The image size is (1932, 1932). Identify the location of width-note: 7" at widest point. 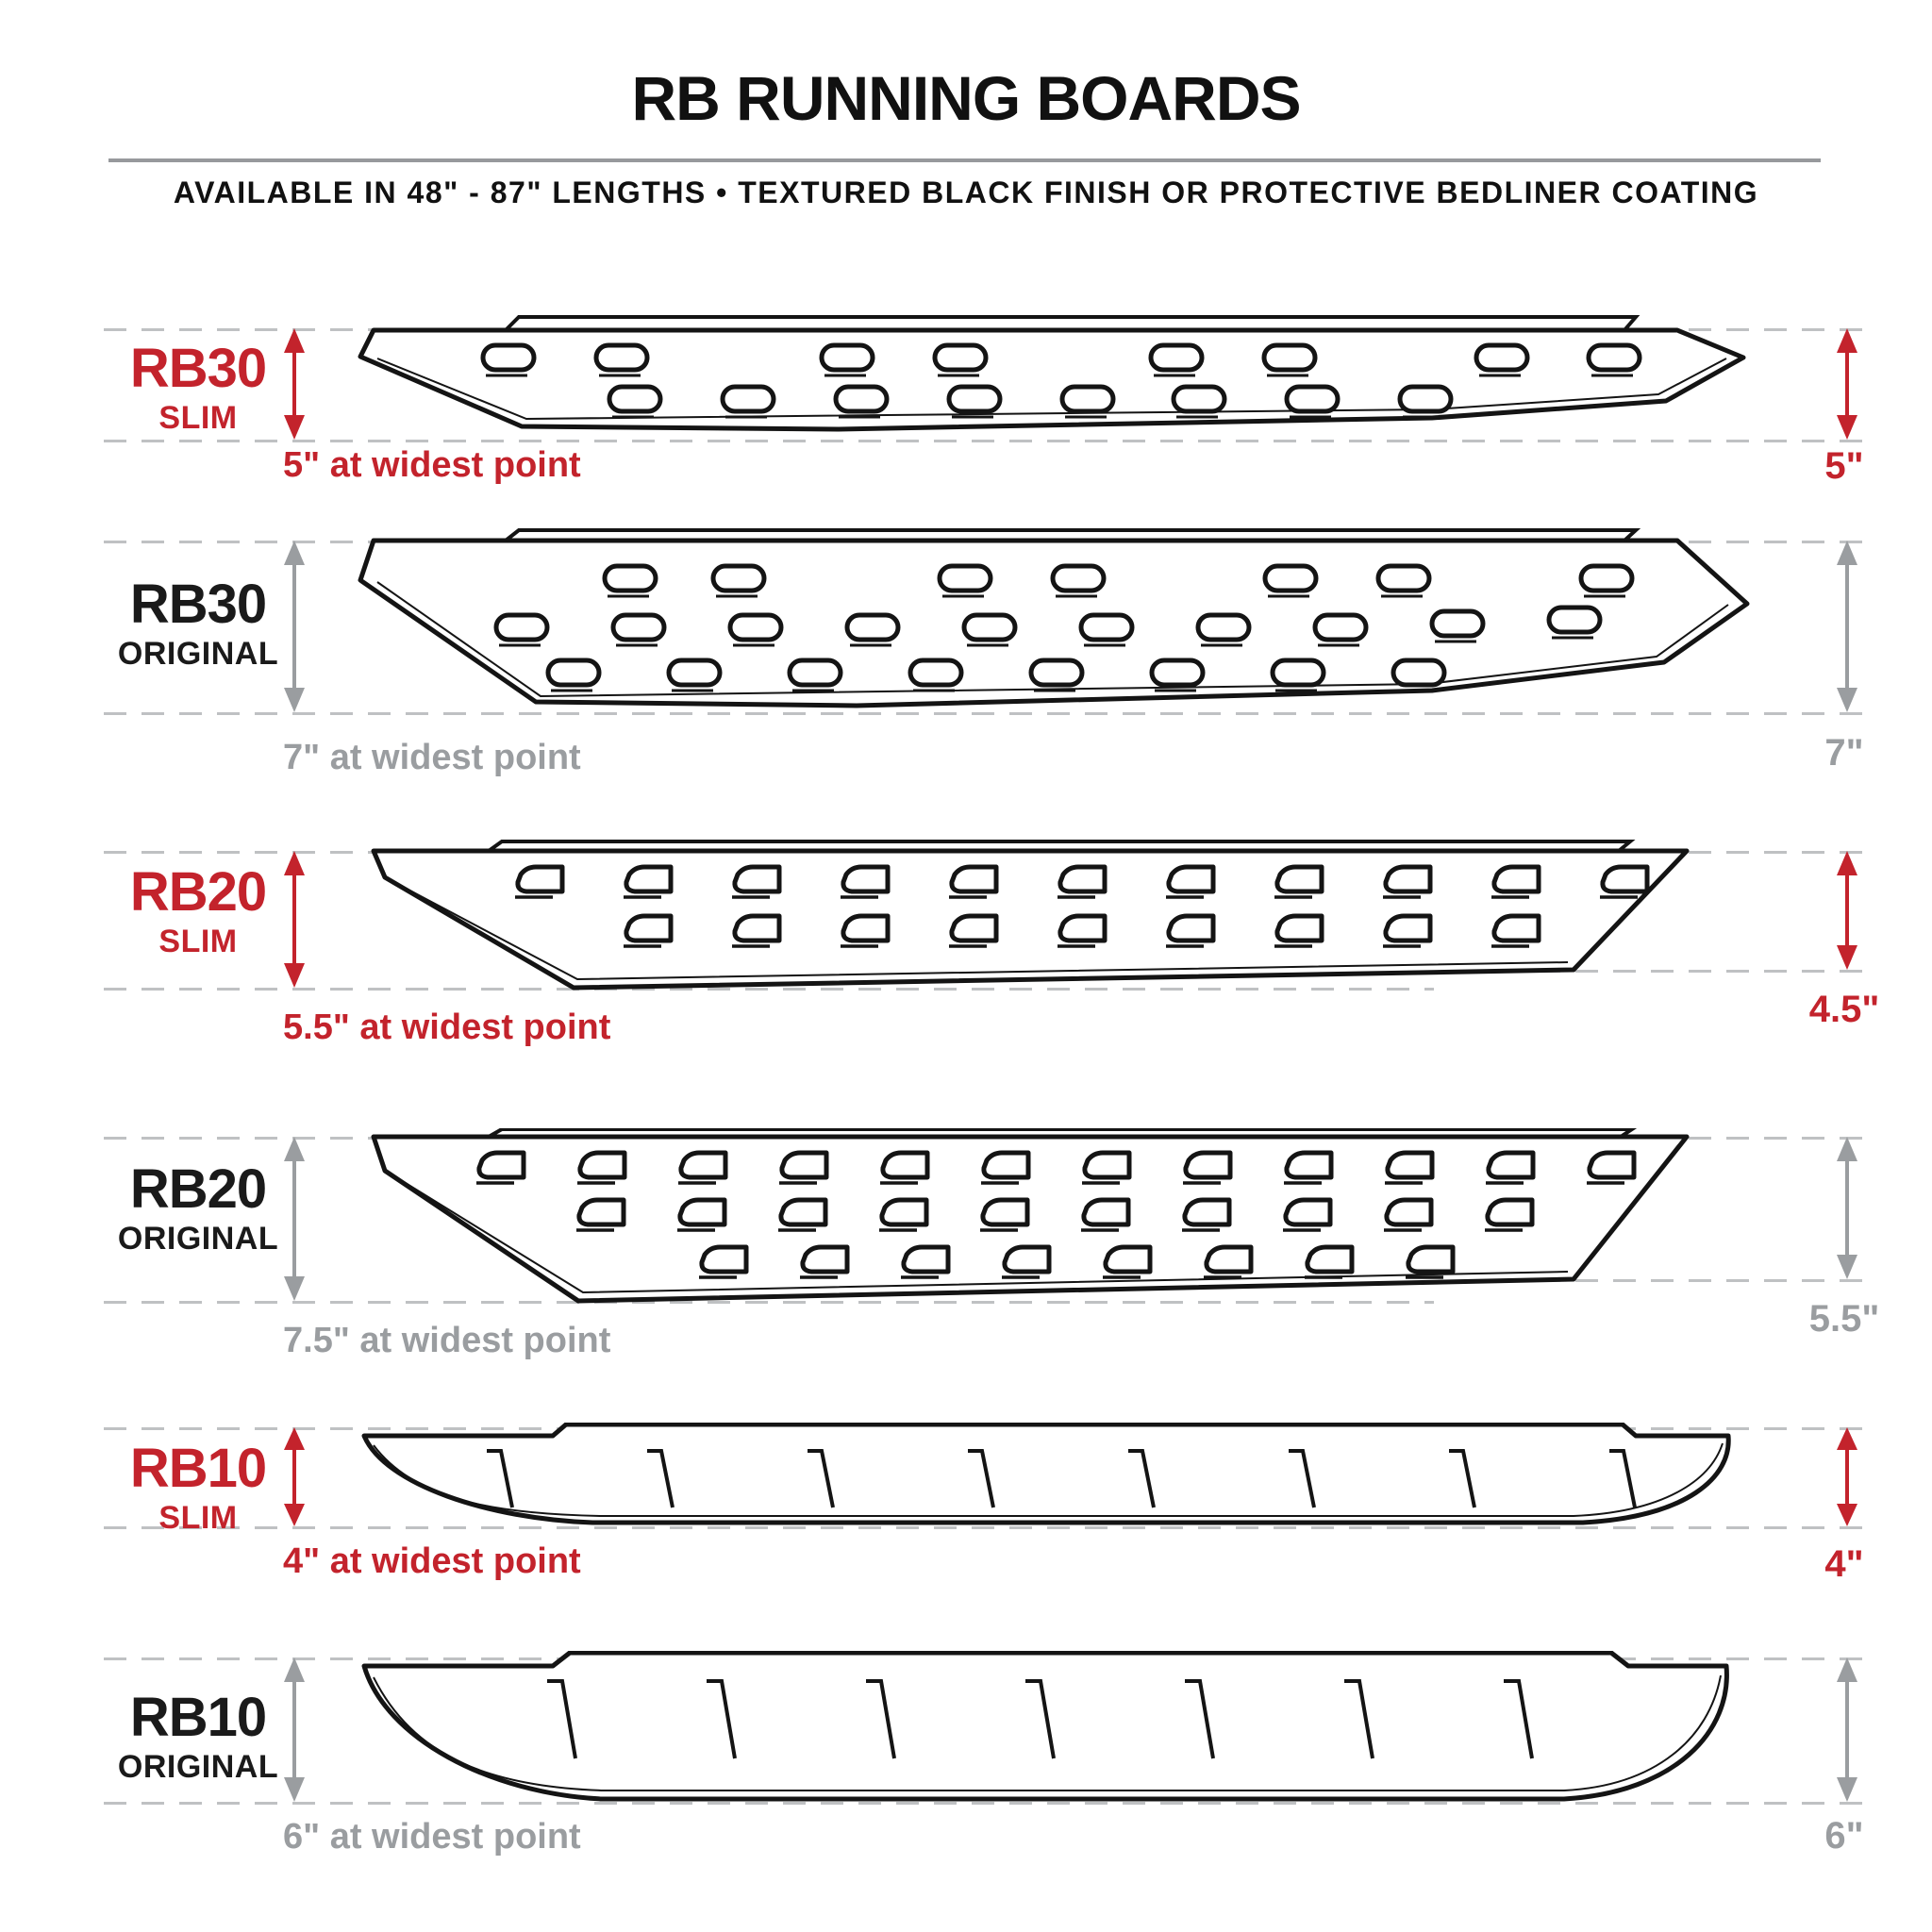
(432, 757).